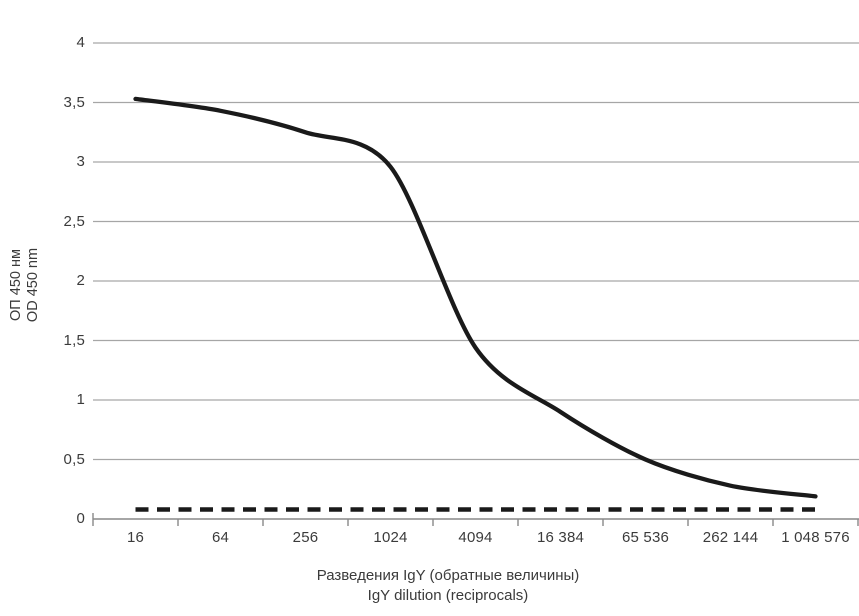  Describe the element at coordinates (560, 537) in the screenshot. I see `x-tick-label: 16 384` at that location.